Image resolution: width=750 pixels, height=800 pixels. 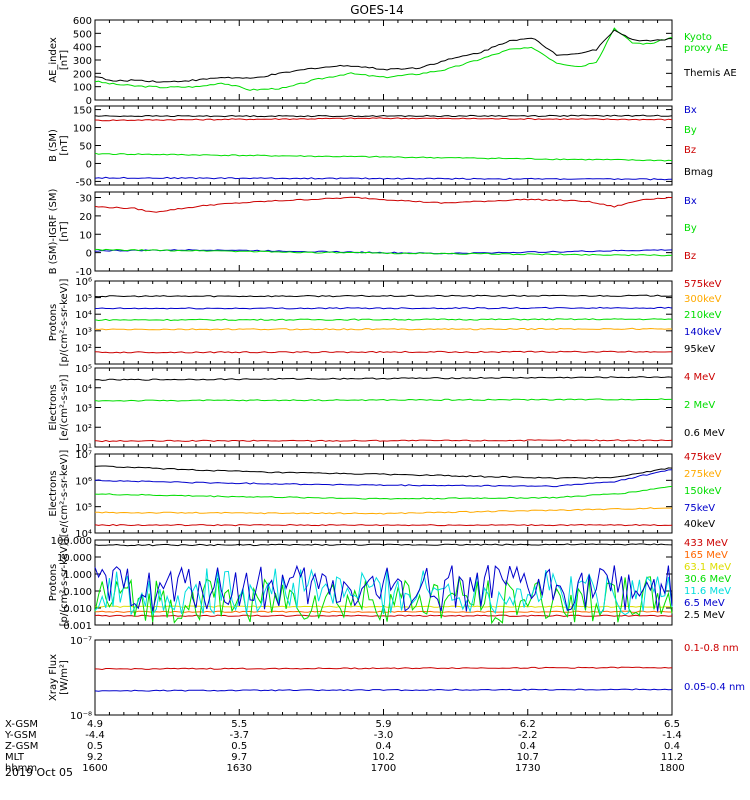 What do you see at coordinates (528, 757) in the screenshot?
I see `x-axis-value: 10.7` at bounding box center [528, 757].